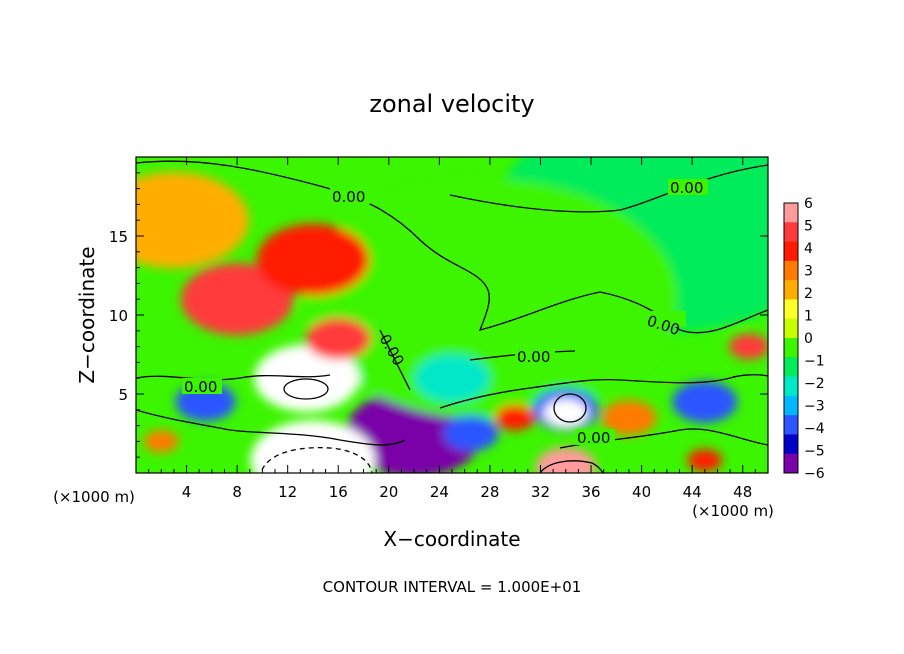 The width and height of the screenshot is (904, 654). I want to click on x-tick-label: 20, so click(388, 492).